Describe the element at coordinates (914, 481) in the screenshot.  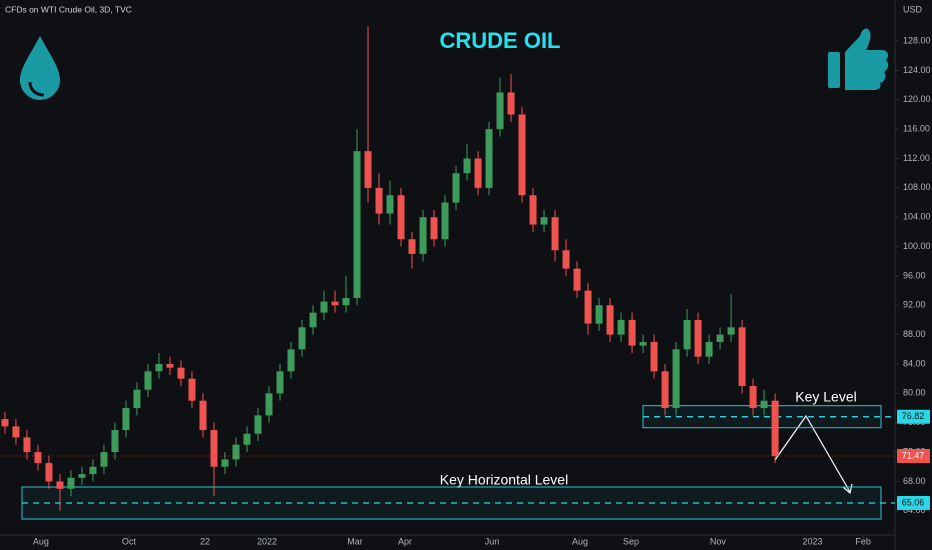
I see `y-tick-label: 68.00` at that location.